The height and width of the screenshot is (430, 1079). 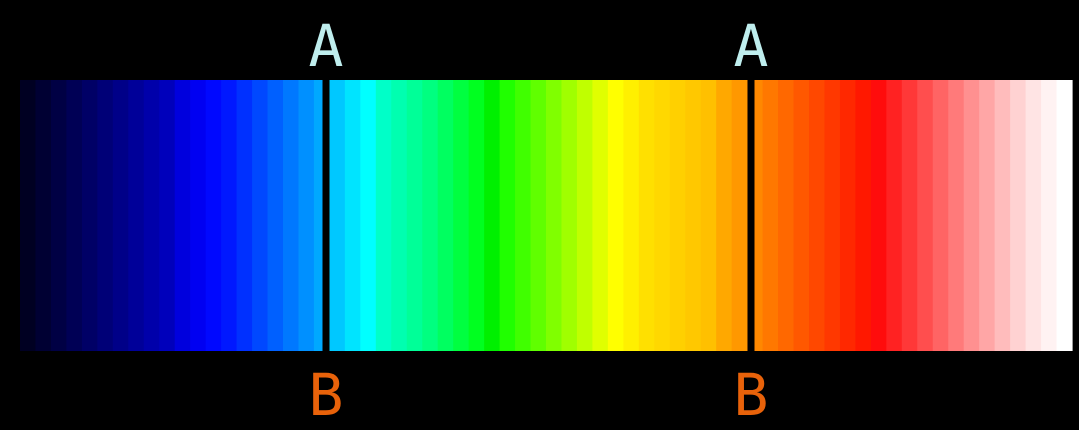 I want to click on marker-2-top-label: A, so click(x=751, y=46).